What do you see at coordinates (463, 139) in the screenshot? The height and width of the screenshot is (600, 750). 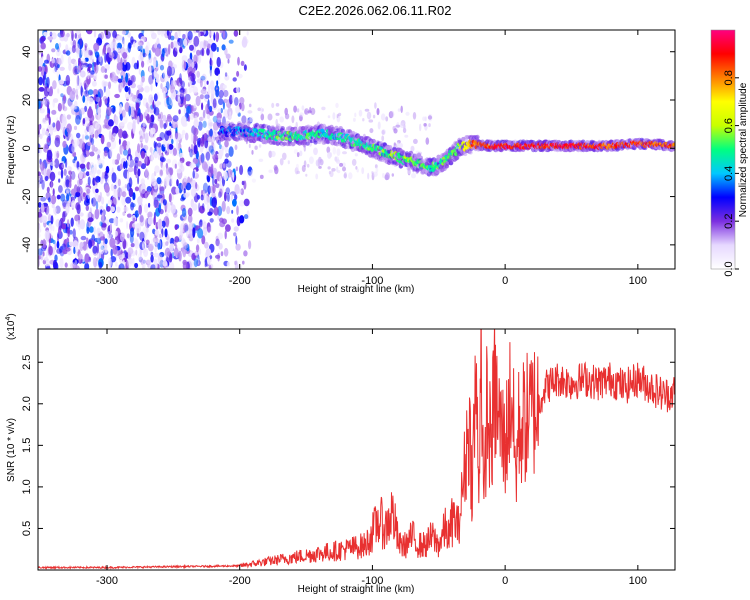 I see `track-halo` at bounding box center [463, 139].